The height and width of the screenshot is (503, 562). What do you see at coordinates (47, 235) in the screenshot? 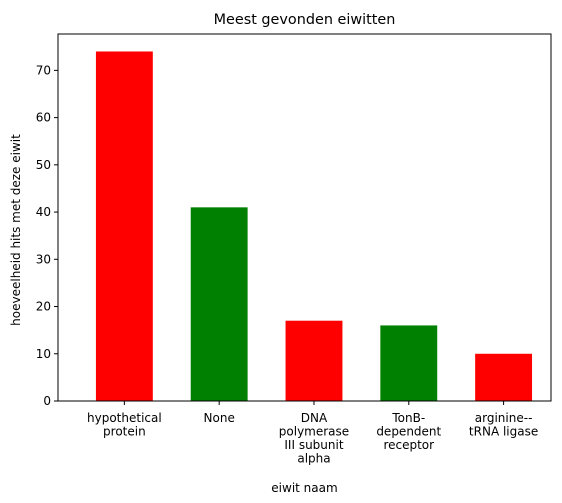
I see `y-axis: 0 10 20 30 40 50 60 70` at bounding box center [47, 235].